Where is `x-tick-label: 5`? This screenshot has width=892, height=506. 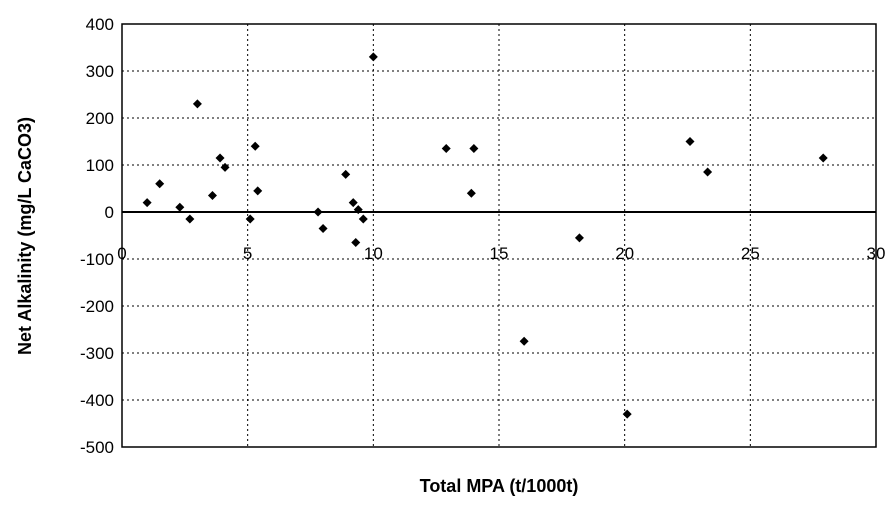 x-tick-label: 5 is located at coordinates (247, 253).